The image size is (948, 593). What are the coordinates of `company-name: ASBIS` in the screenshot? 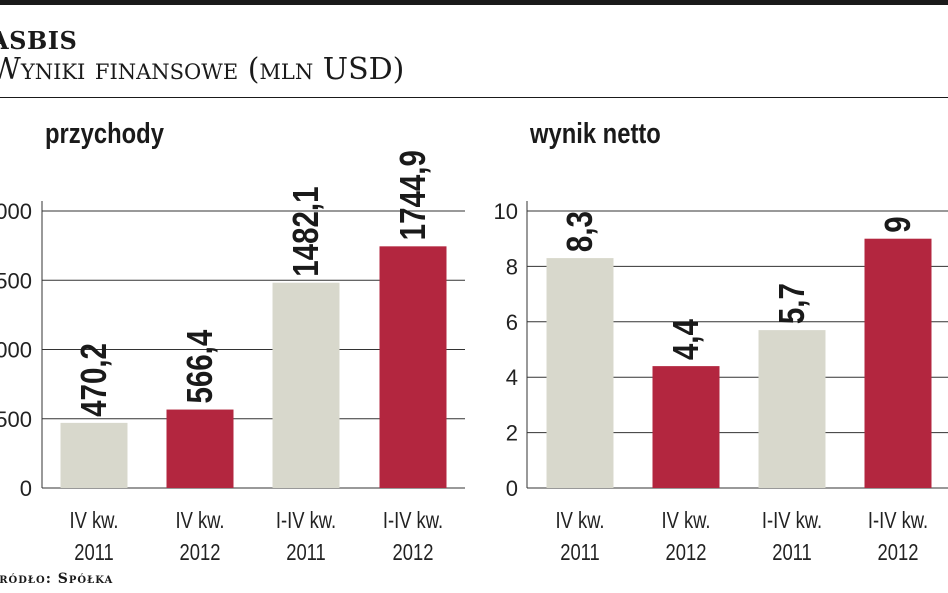 It's located at (39, 40).